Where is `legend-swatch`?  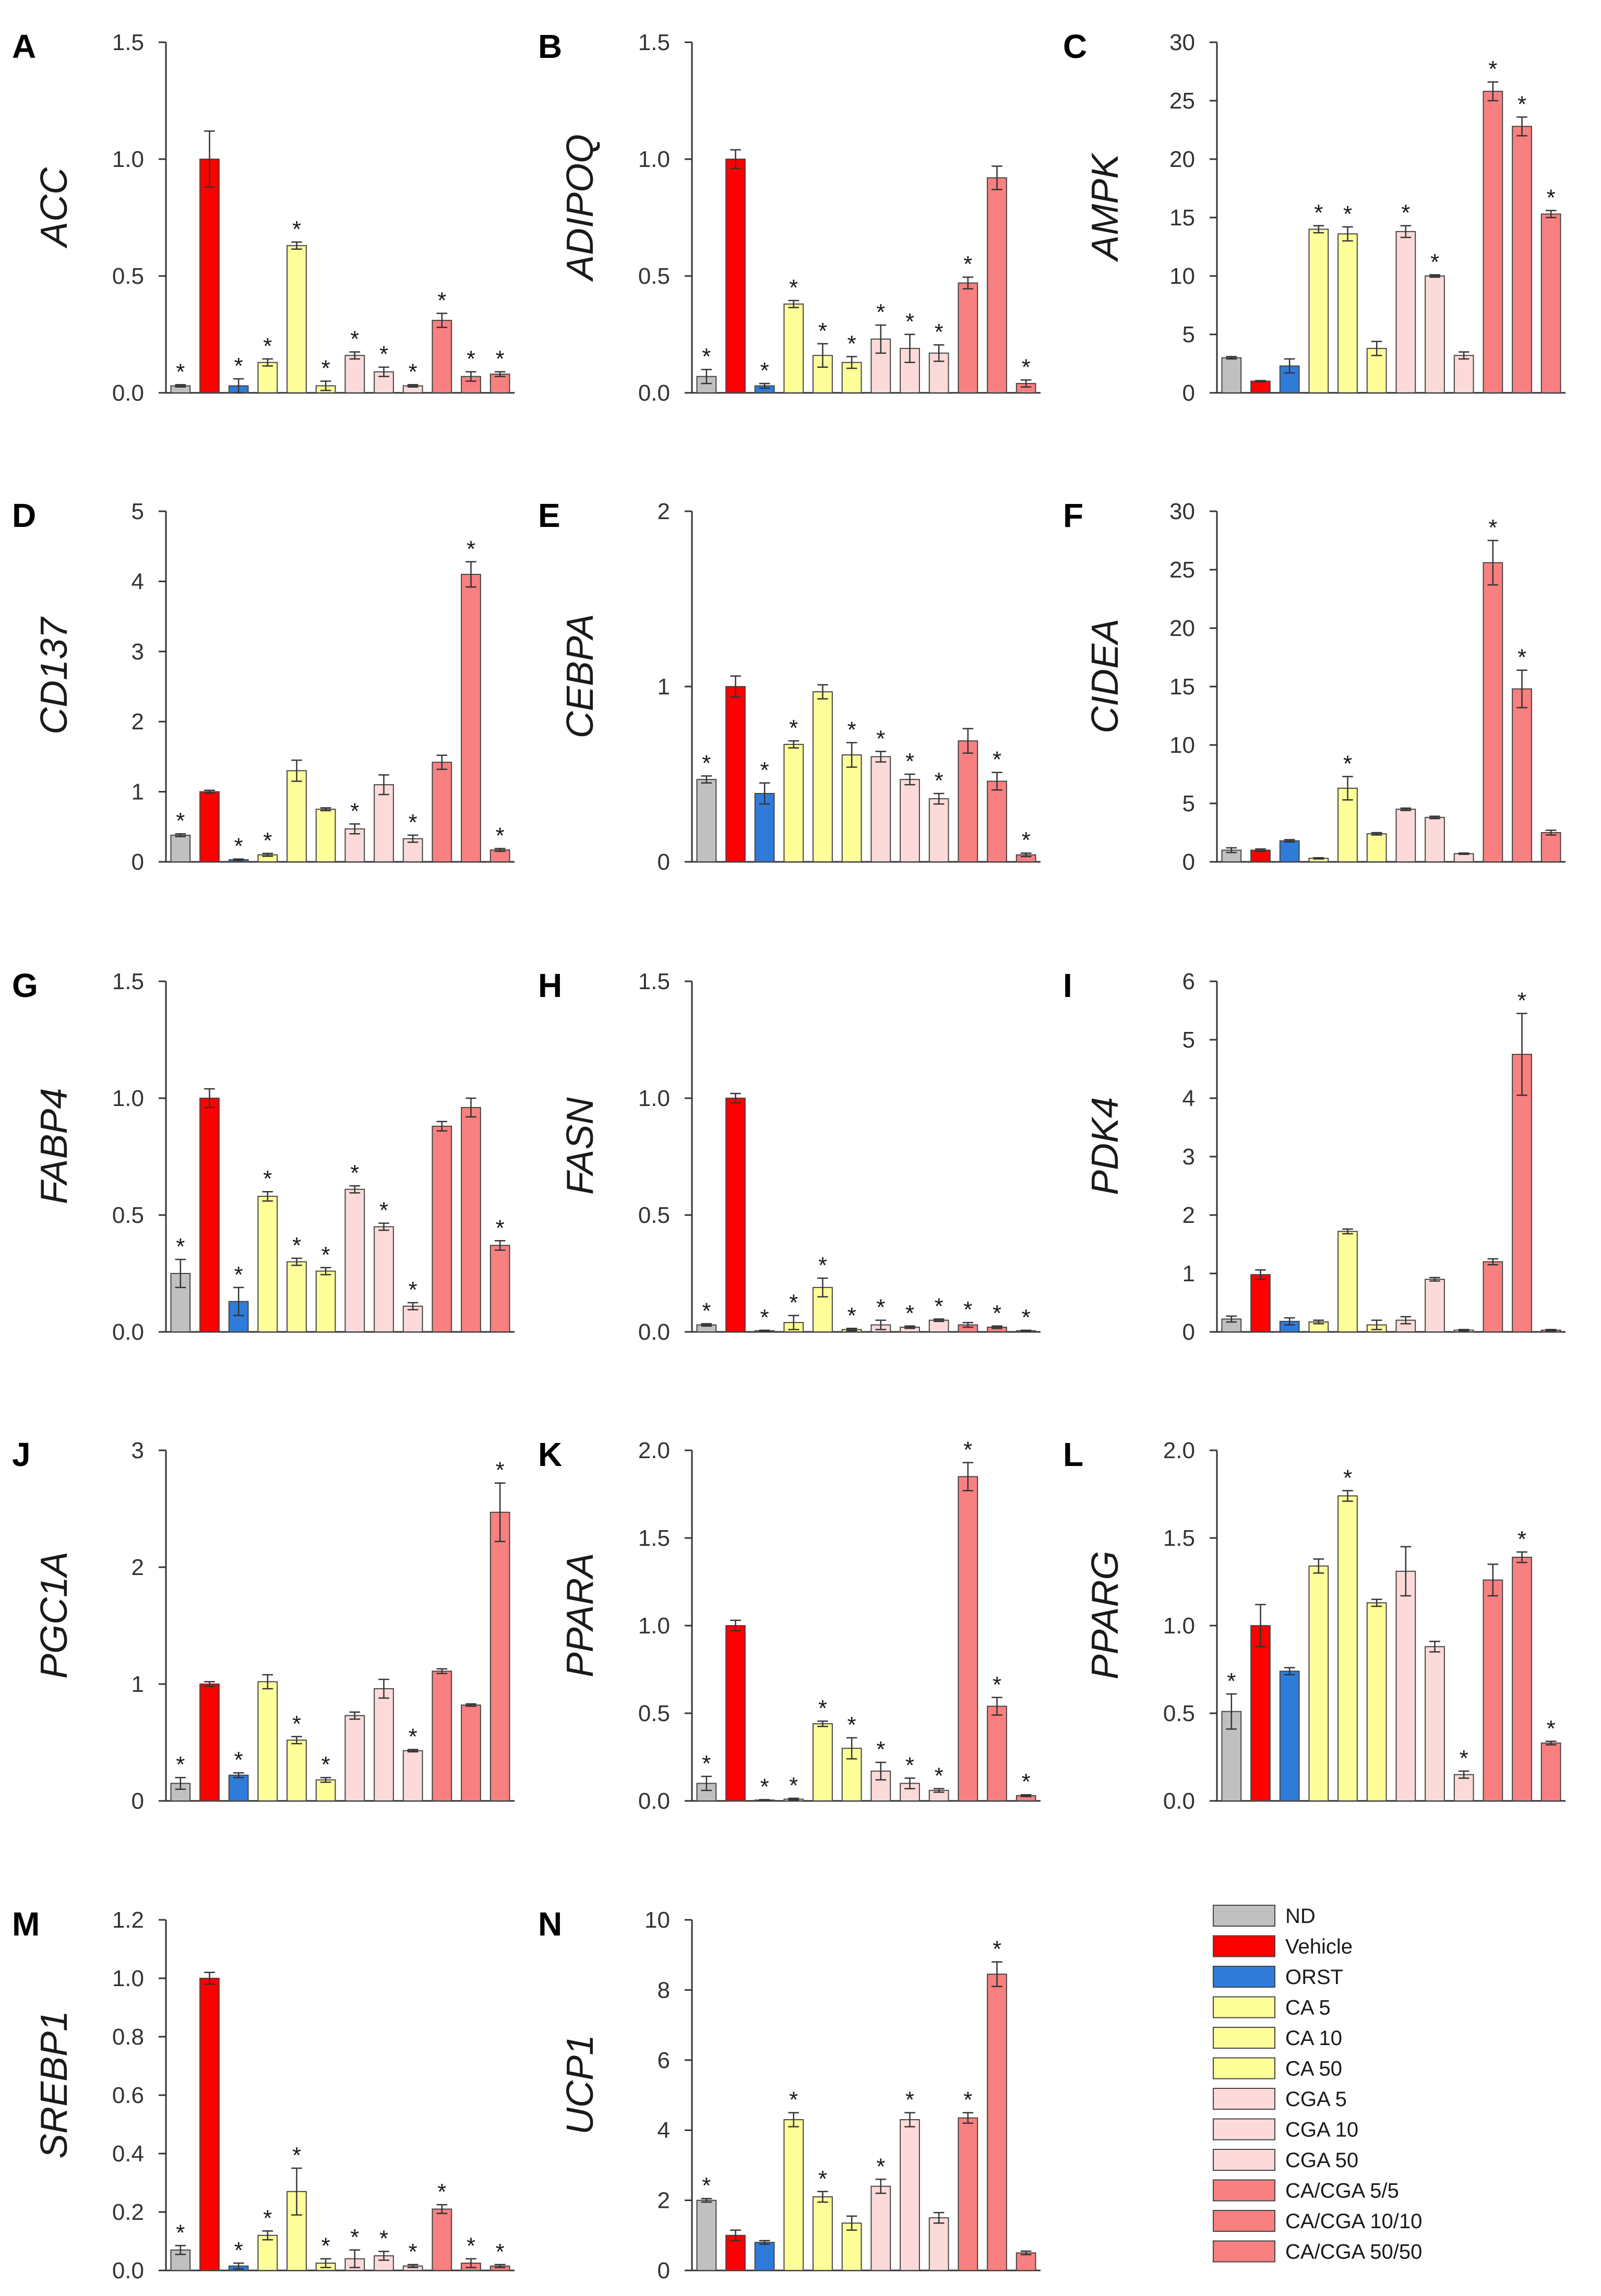 legend-swatch is located at coordinates (1244, 2160).